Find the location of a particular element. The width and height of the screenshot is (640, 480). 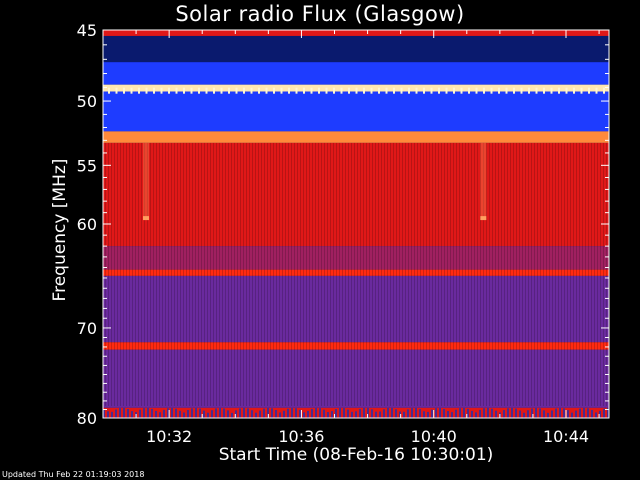

y-tick-label: 45 is located at coordinates (87, 30).